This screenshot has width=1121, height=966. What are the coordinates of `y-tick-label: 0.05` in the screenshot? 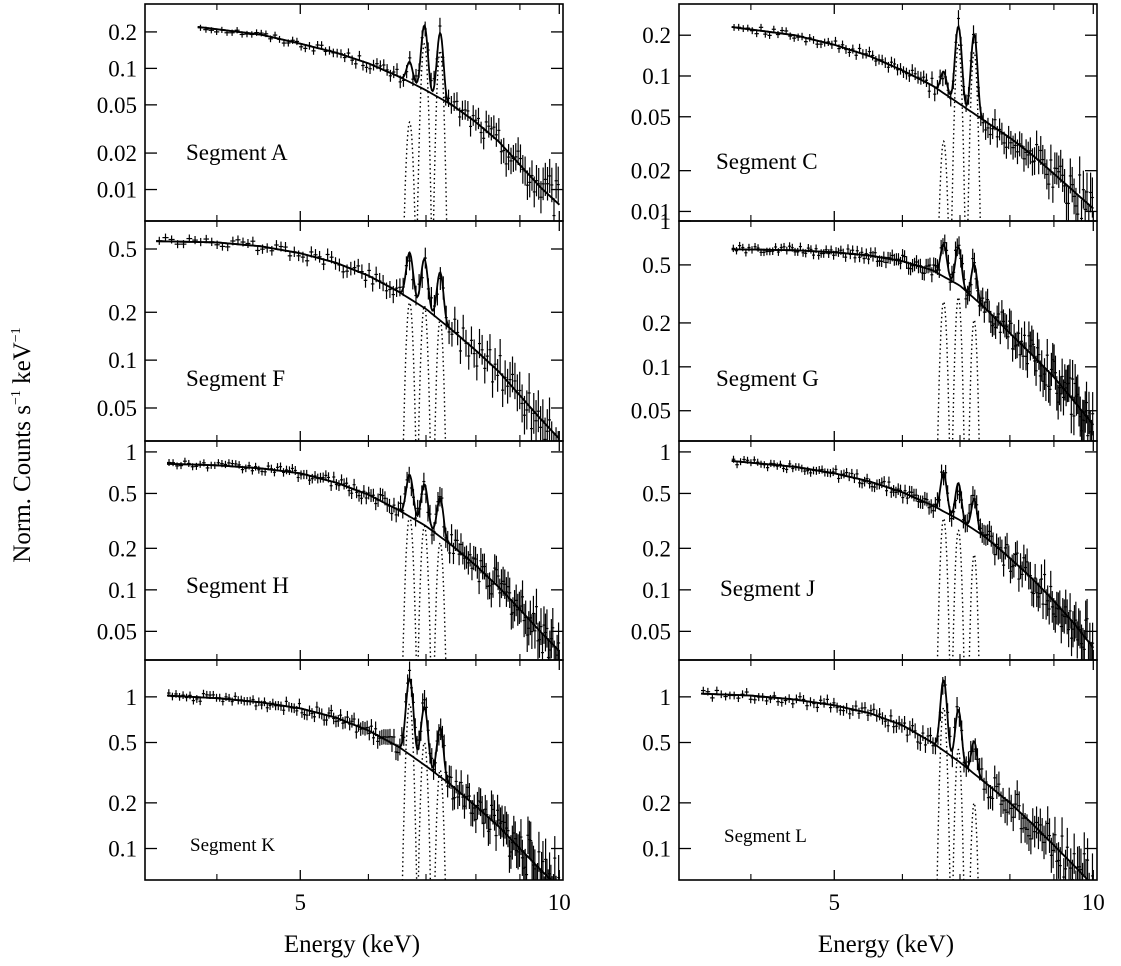 It's located at (117, 105).